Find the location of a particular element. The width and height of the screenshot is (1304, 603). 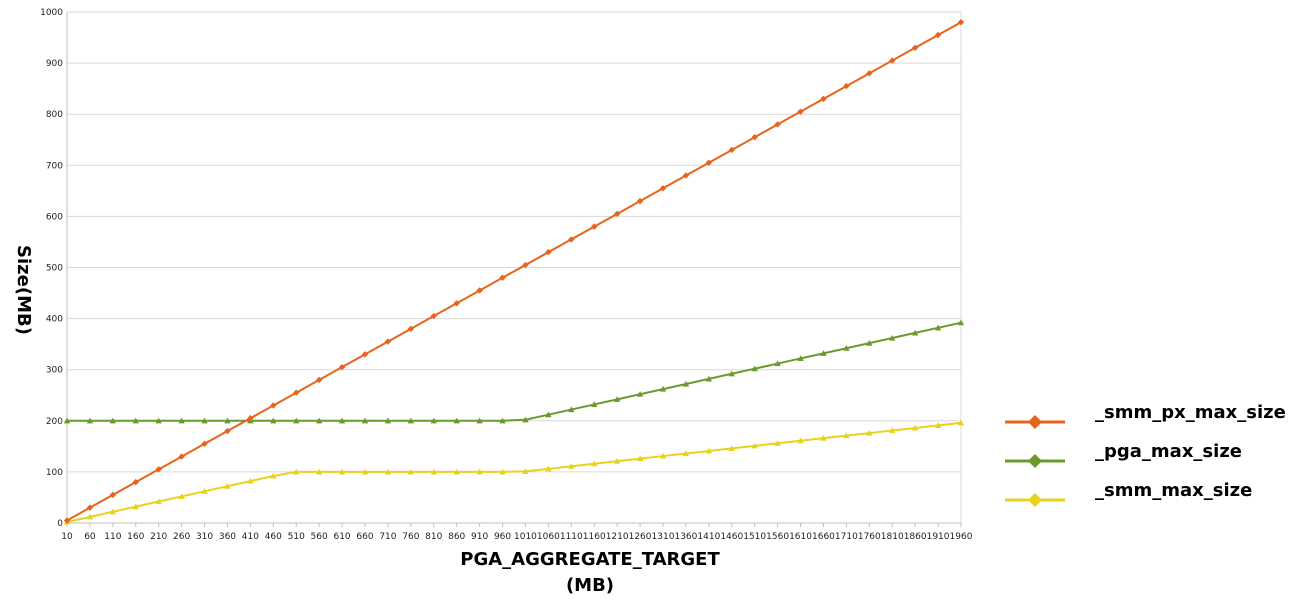

x-tick-label: 910 is located at coordinates (479, 537).